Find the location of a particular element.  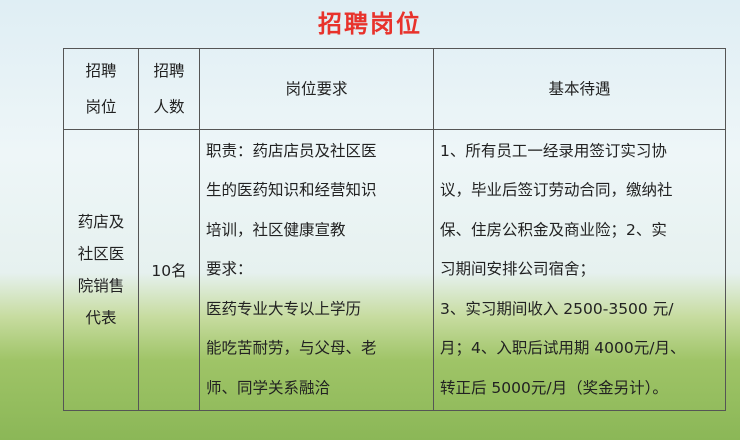

cell-text: 代表 is located at coordinates (101, 318).